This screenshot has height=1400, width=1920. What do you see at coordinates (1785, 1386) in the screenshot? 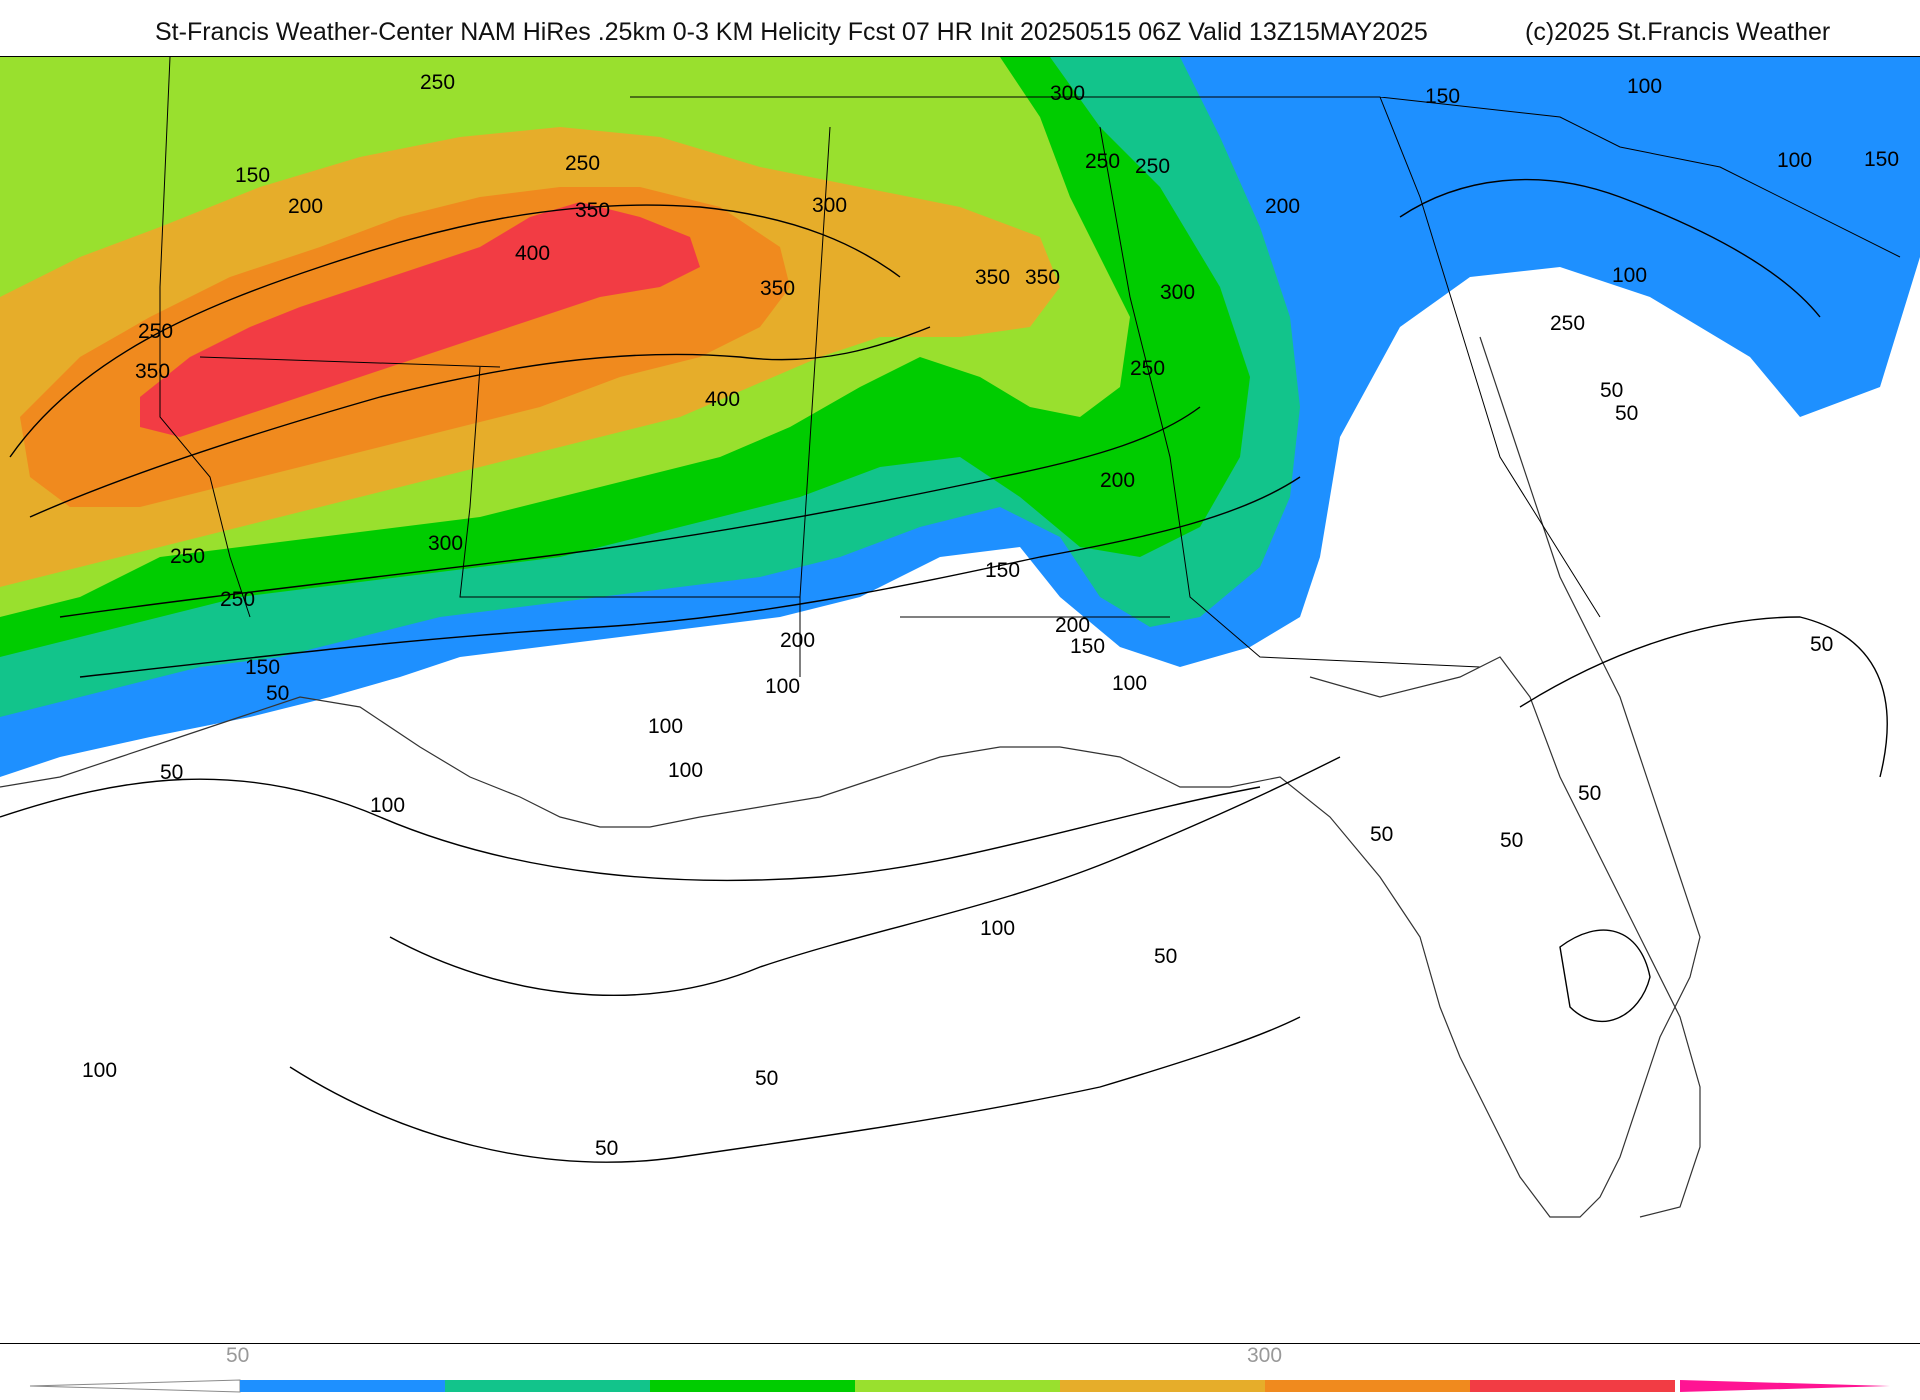
I see `legend-arrow-right` at bounding box center [1785, 1386].